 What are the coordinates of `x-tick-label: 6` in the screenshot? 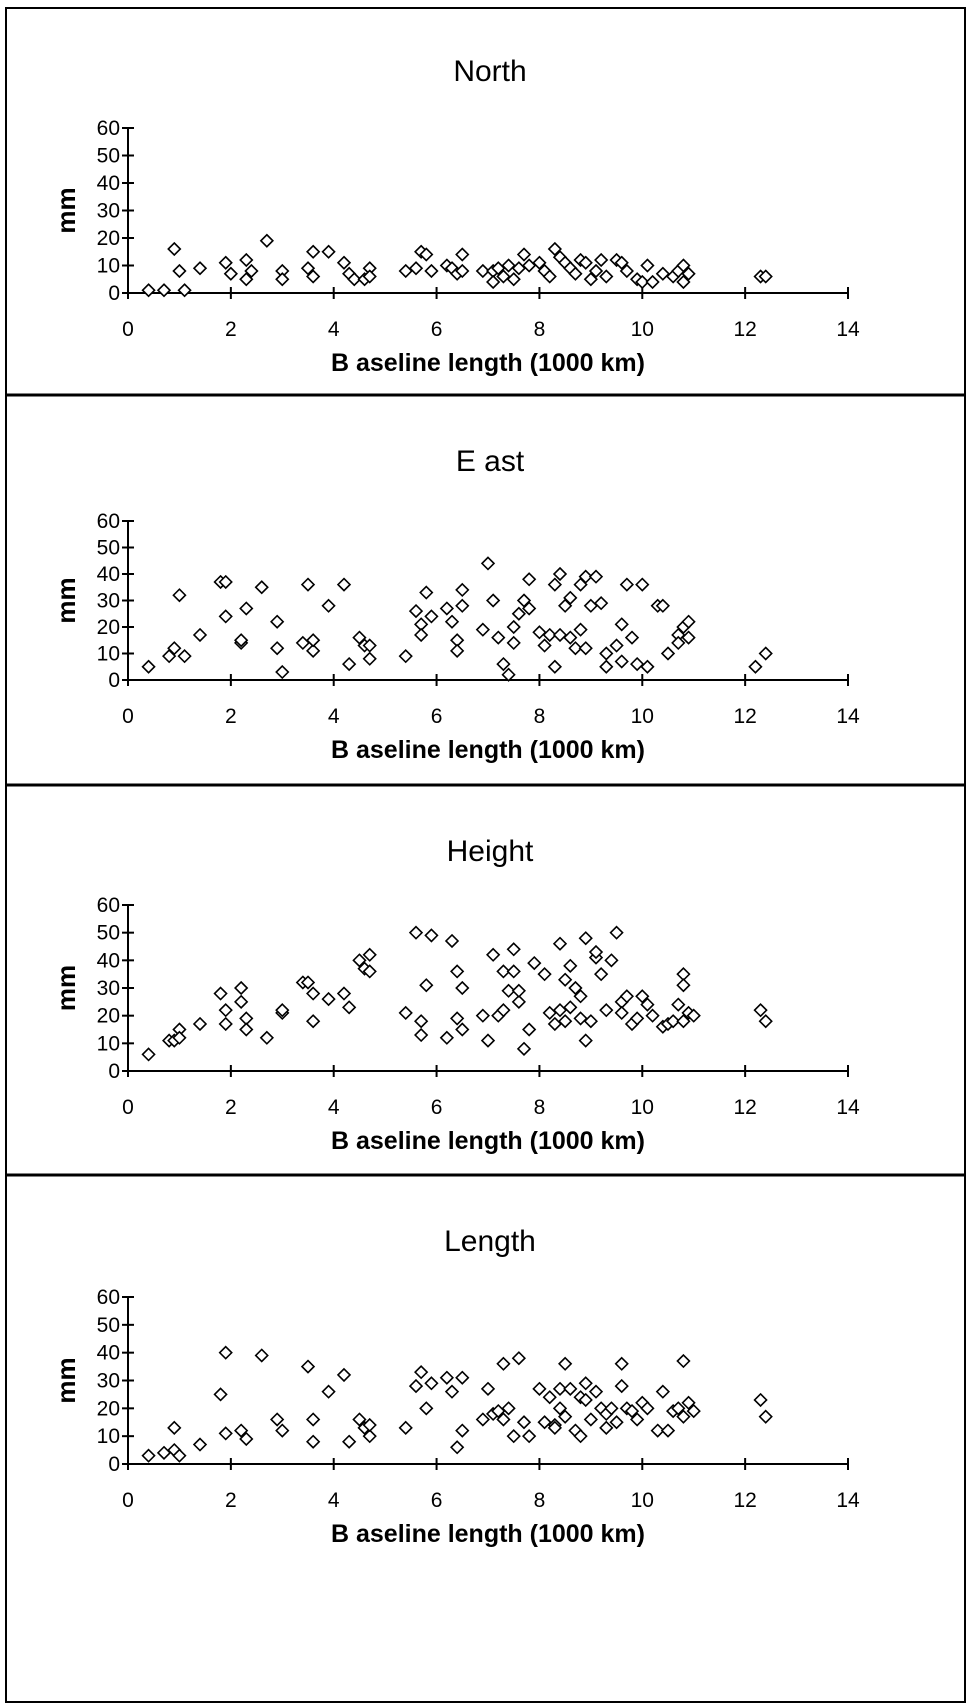 It's located at (437, 1500).